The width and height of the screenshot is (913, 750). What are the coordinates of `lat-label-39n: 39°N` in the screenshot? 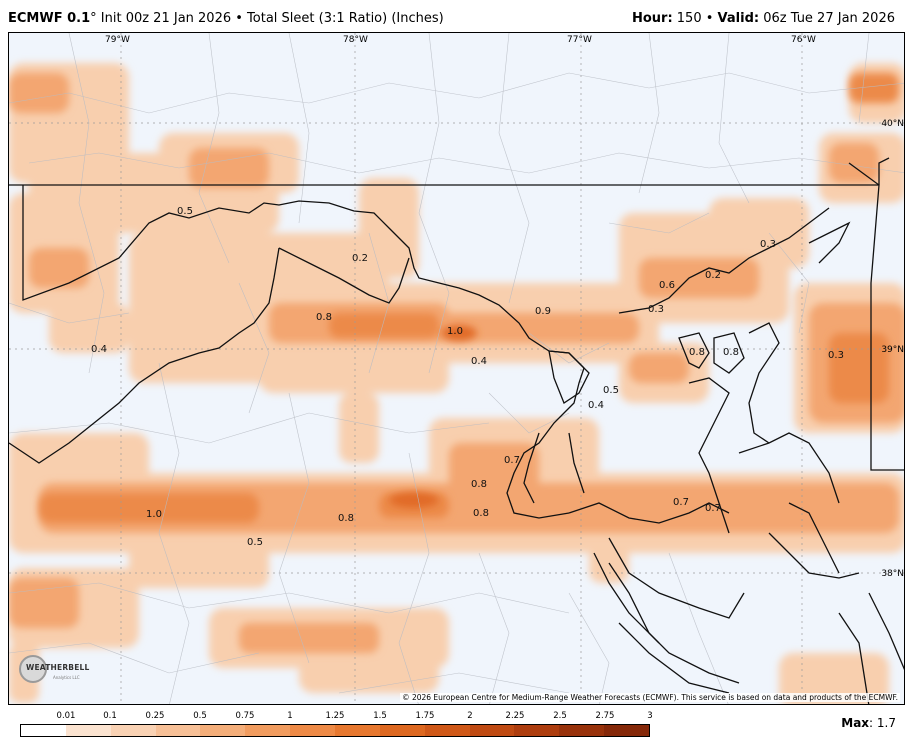 It's located at (892, 350).